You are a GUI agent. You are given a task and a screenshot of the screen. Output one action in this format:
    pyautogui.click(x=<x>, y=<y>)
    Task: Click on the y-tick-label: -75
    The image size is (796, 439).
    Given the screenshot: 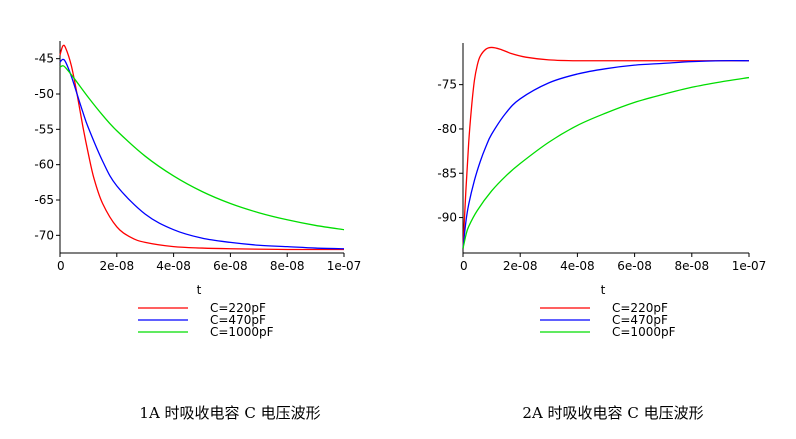 What is the action you would take?
    pyautogui.click(x=447, y=85)
    